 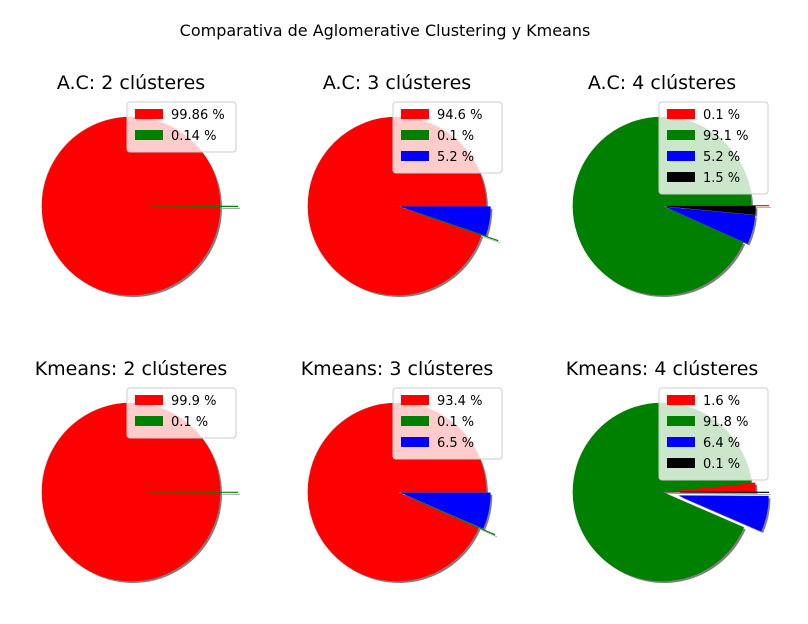 I want to click on pie-title: Kmeans: 2 clústeres, so click(x=131, y=369).